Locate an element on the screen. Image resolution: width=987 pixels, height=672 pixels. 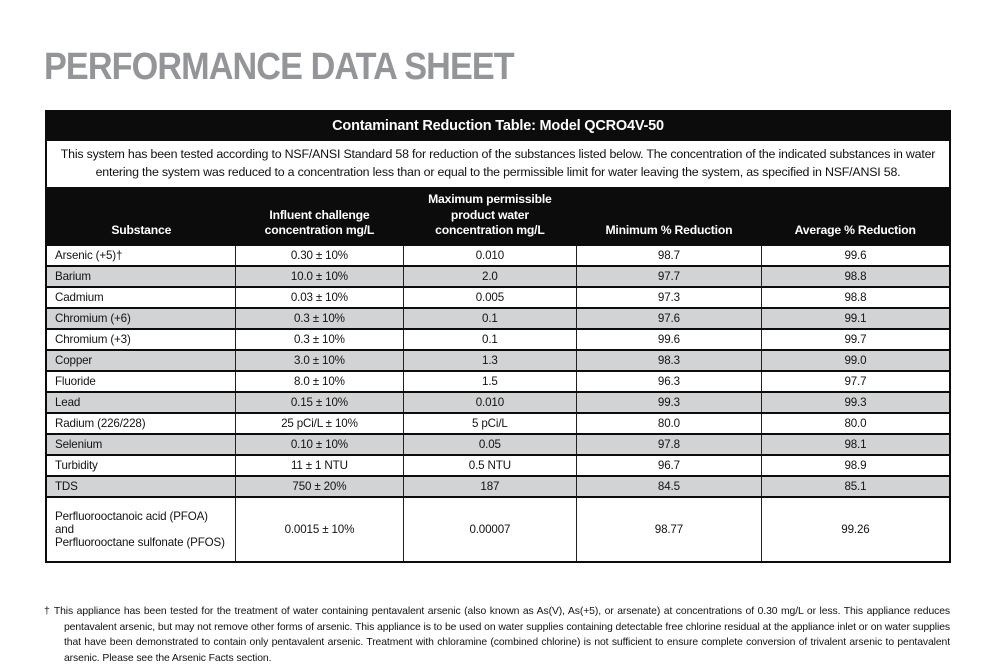
avg-reduction-cell: 97.7 is located at coordinates (854, 381).